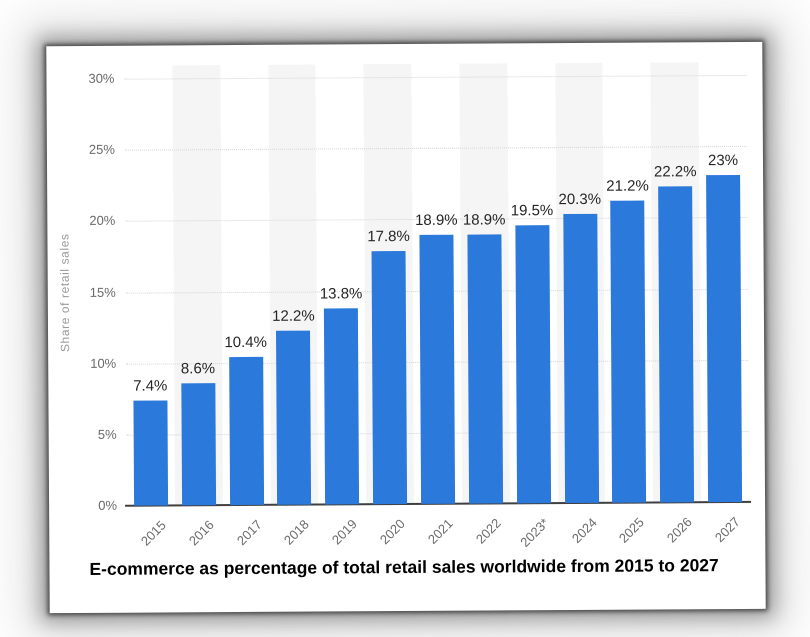 Image resolution: width=810 pixels, height=637 pixels. Describe the element at coordinates (534, 532) in the screenshot. I see `x-axis-category-label: 2023*` at that location.